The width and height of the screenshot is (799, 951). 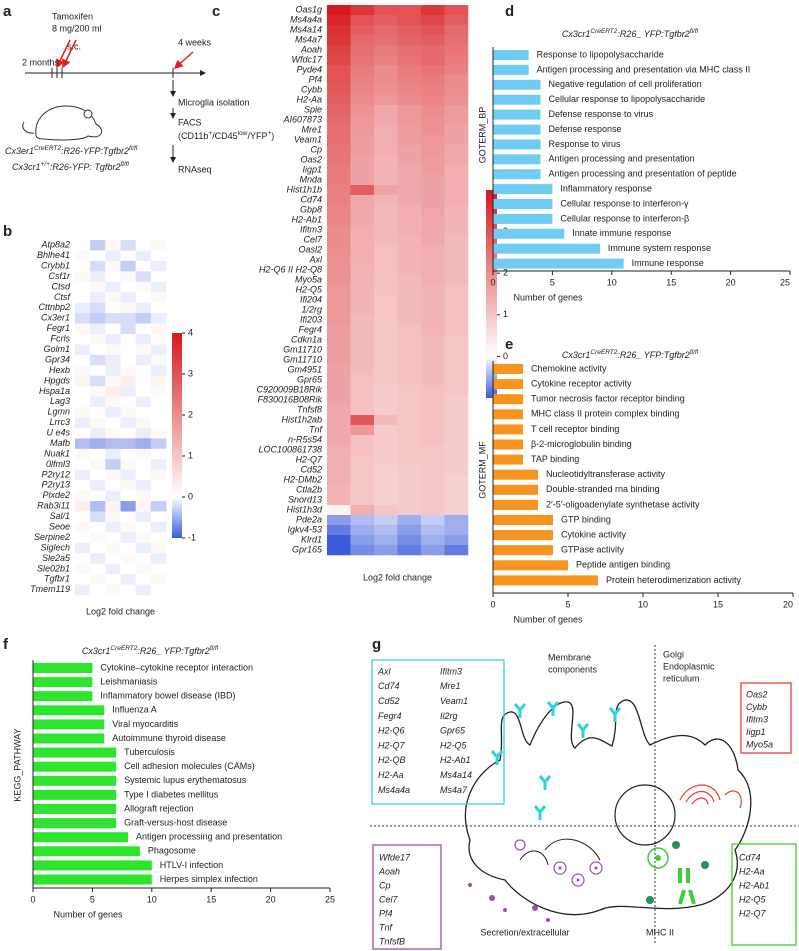 What do you see at coordinates (63, 54) in the screenshot?
I see `injection-arrow` at bounding box center [63, 54].